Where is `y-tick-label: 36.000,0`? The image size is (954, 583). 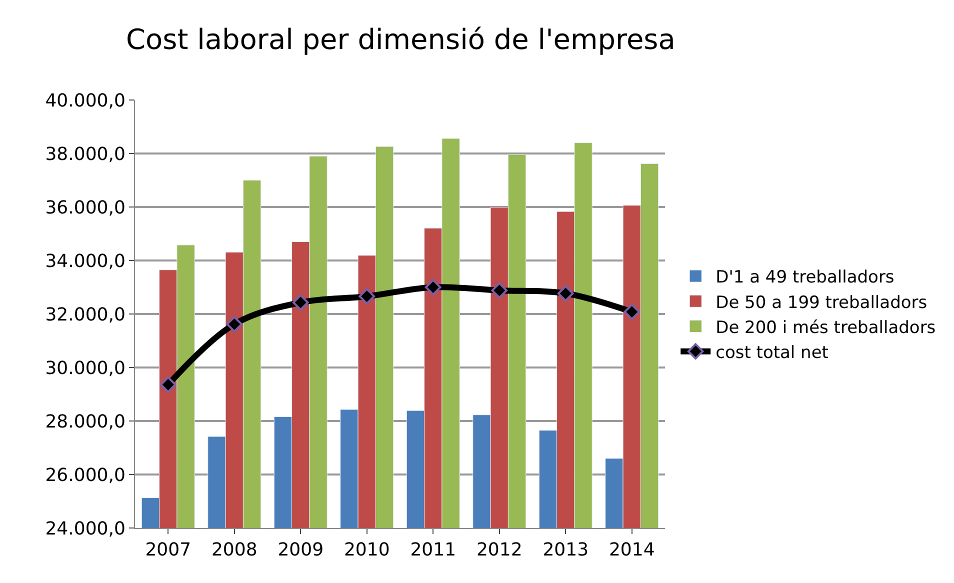 y-tick-label: 36.000,0 is located at coordinates (85, 207).